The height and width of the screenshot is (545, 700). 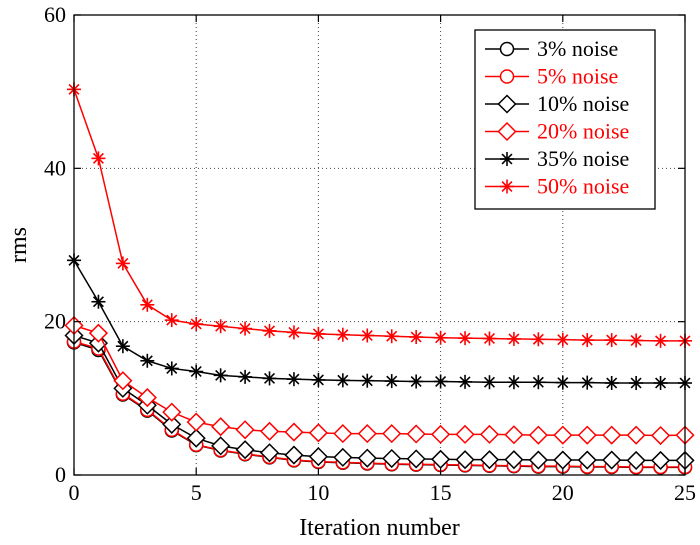 What do you see at coordinates (583, 158) in the screenshot?
I see `legend-label: 35% noise` at bounding box center [583, 158].